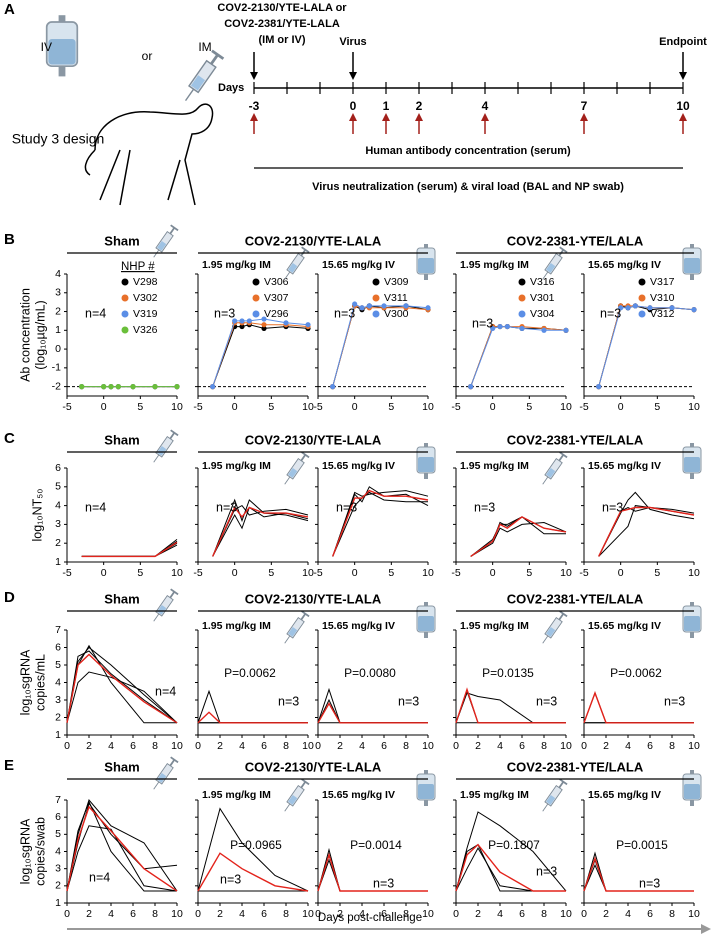 The height and width of the screenshot is (940, 724). What do you see at coordinates (485, 106) in the screenshot?
I see `timeline-label: 4` at bounding box center [485, 106].